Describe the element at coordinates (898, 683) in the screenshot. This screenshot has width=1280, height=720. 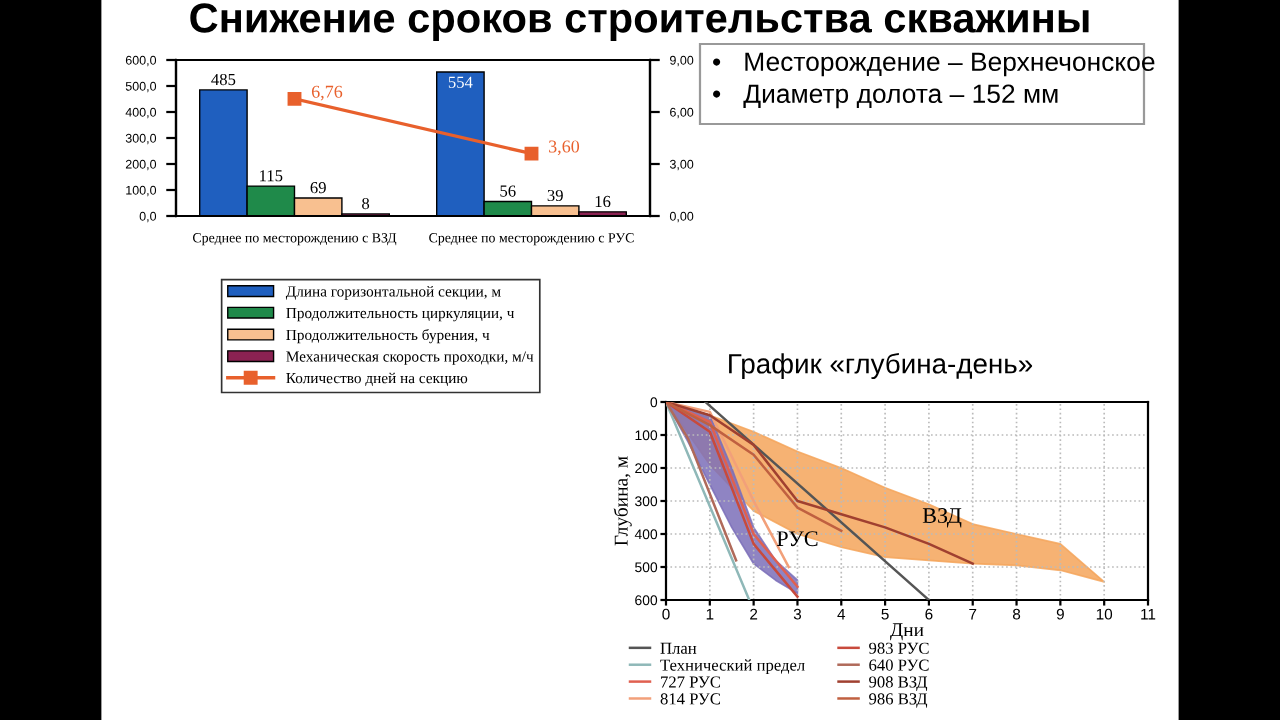
I see `legend-label: 908 ВЗД` at that location.